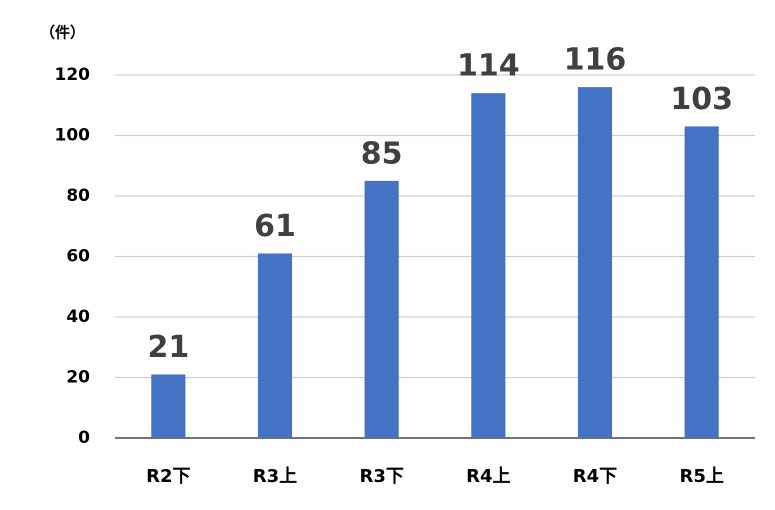 This screenshot has height=510, width=775. What do you see at coordinates (168, 347) in the screenshot?
I see `data-label: 21` at bounding box center [168, 347].